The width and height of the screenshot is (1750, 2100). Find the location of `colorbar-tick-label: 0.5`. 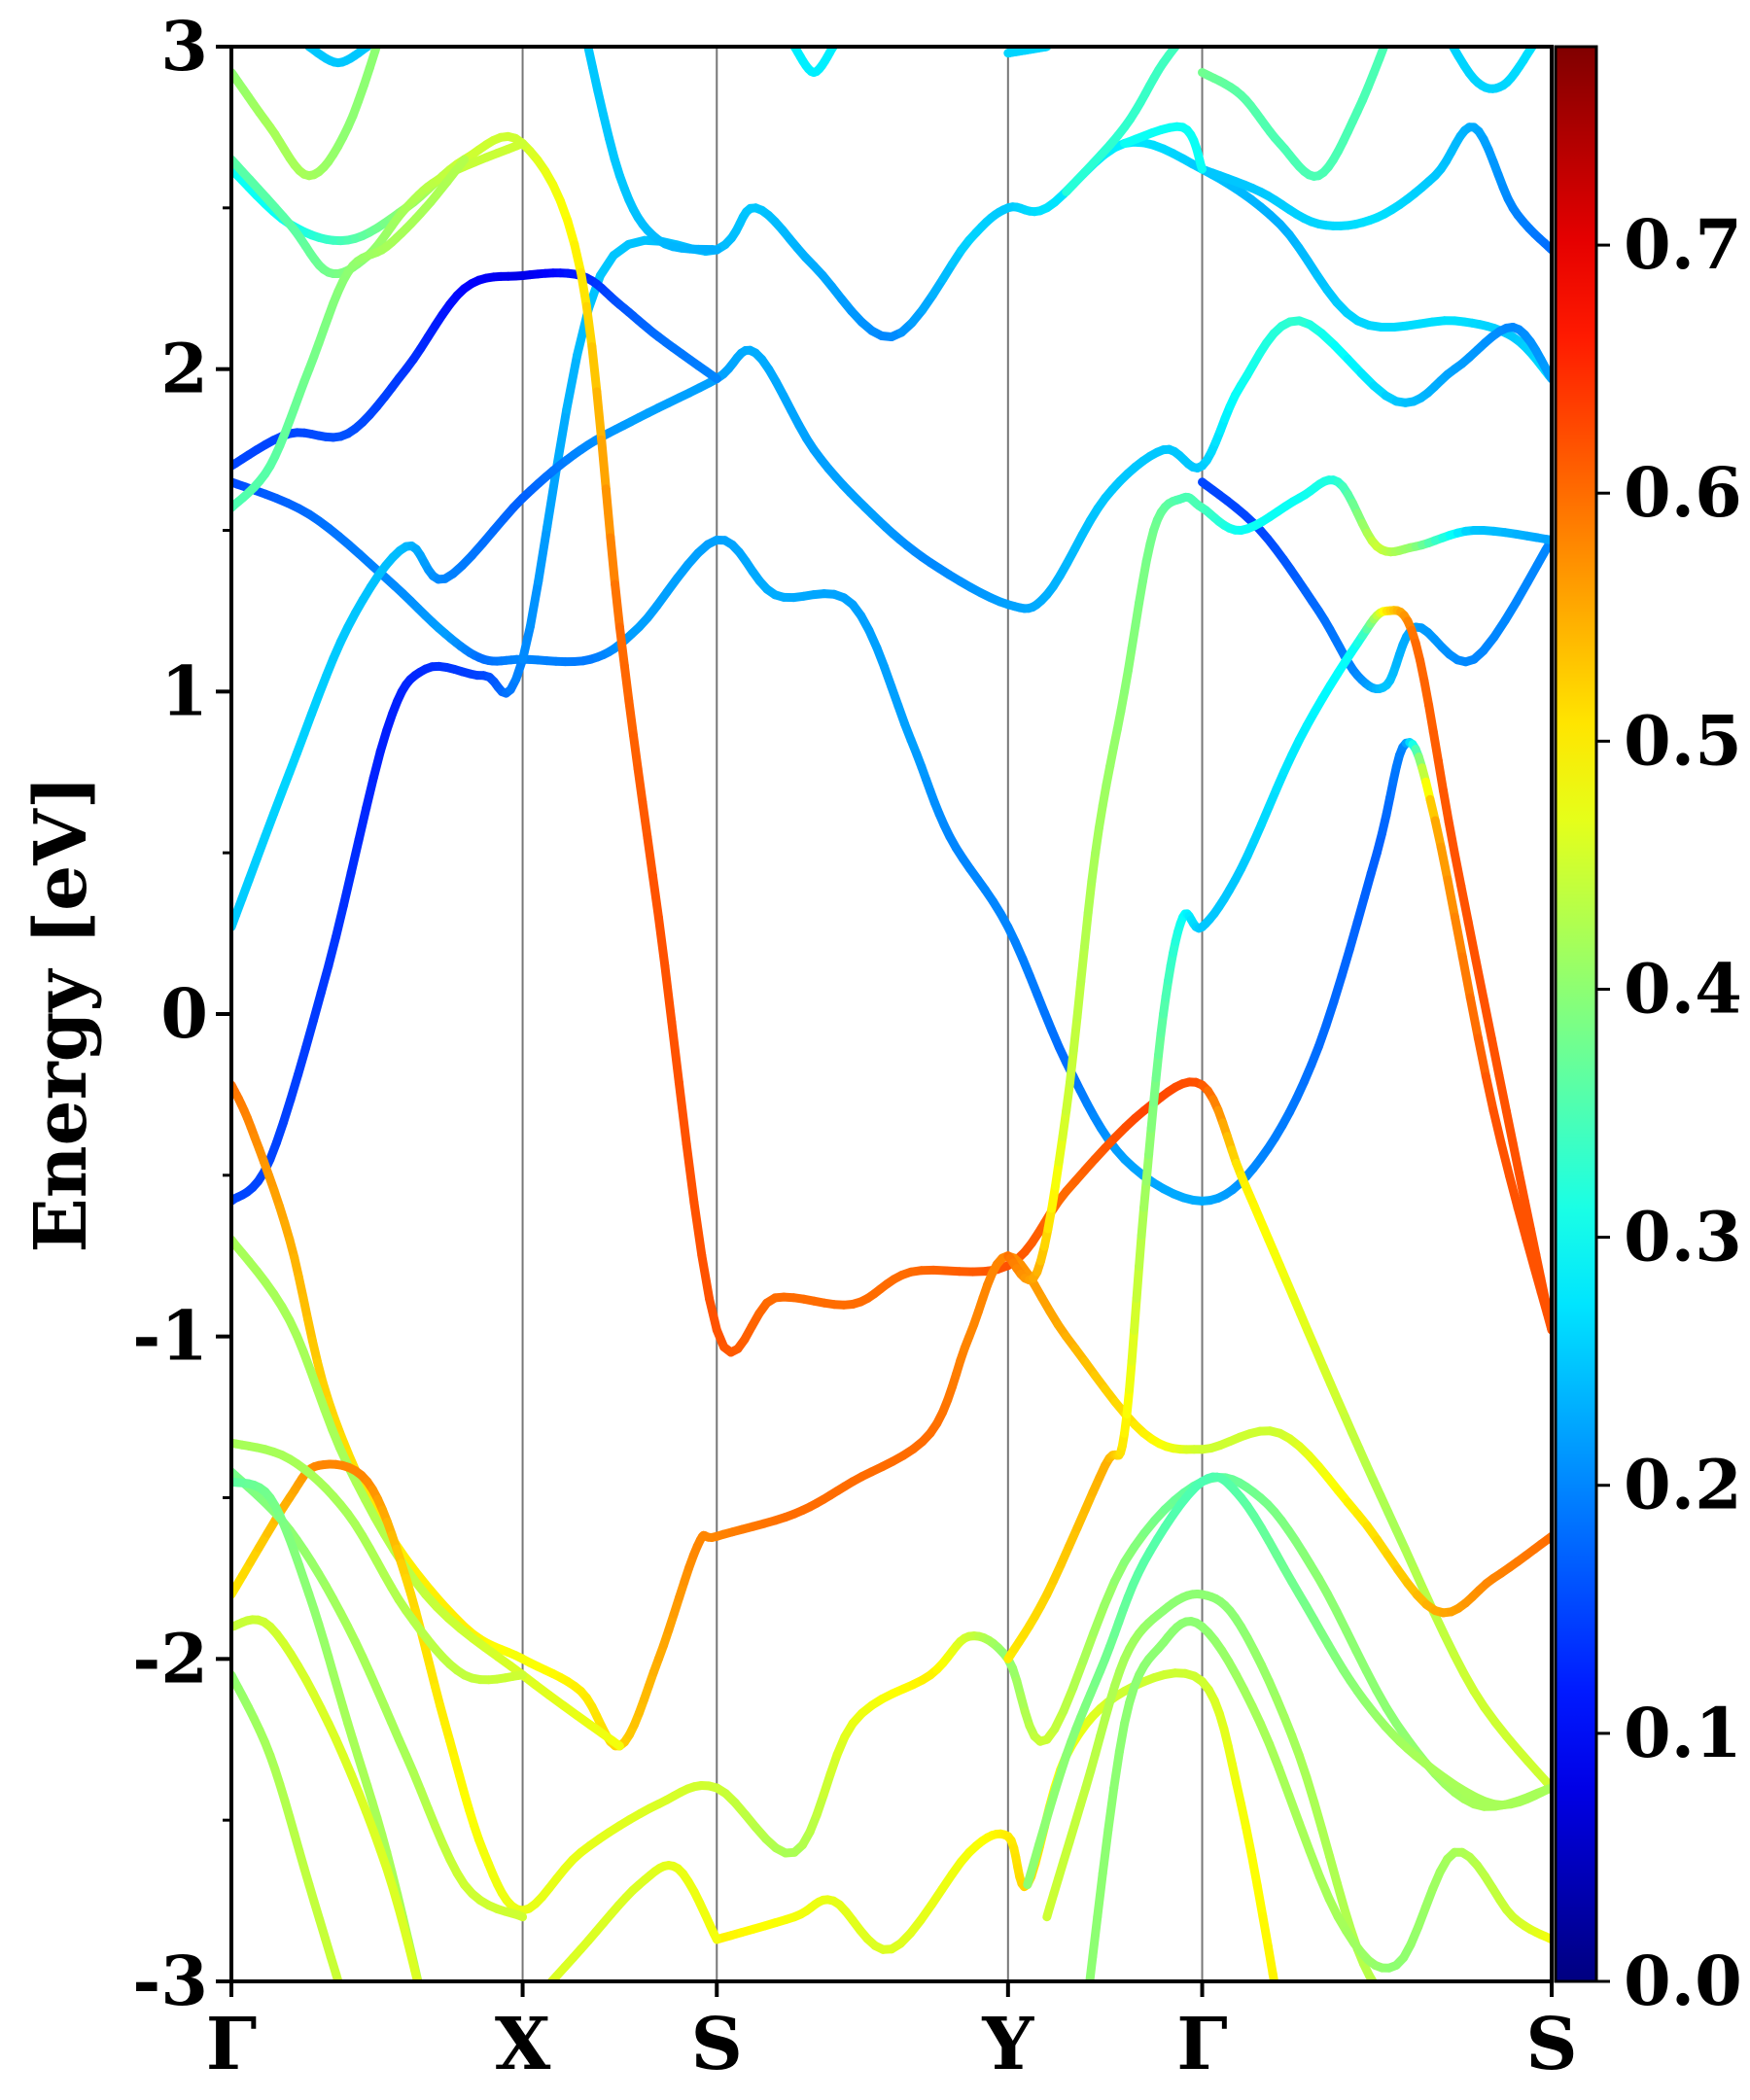

colorbar-tick-label: 0.5 is located at coordinates (1683, 740).